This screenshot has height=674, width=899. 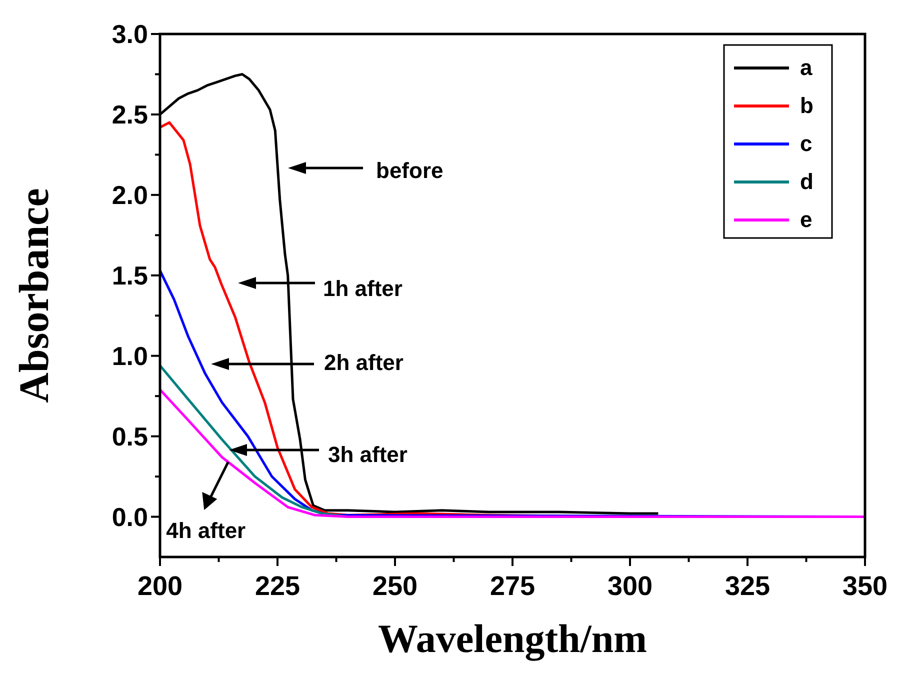 What do you see at coordinates (130, 517) in the screenshot?
I see `text: 0.0` at bounding box center [130, 517].